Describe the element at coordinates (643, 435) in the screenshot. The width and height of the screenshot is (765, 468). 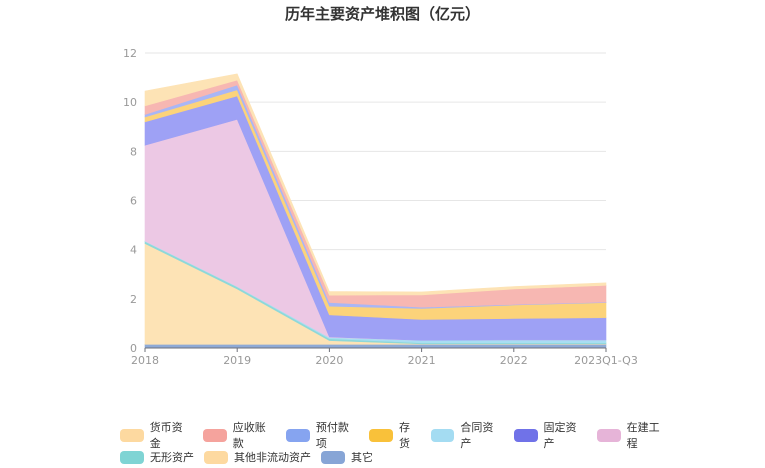
I see `legend-label: 在建工程` at that location.